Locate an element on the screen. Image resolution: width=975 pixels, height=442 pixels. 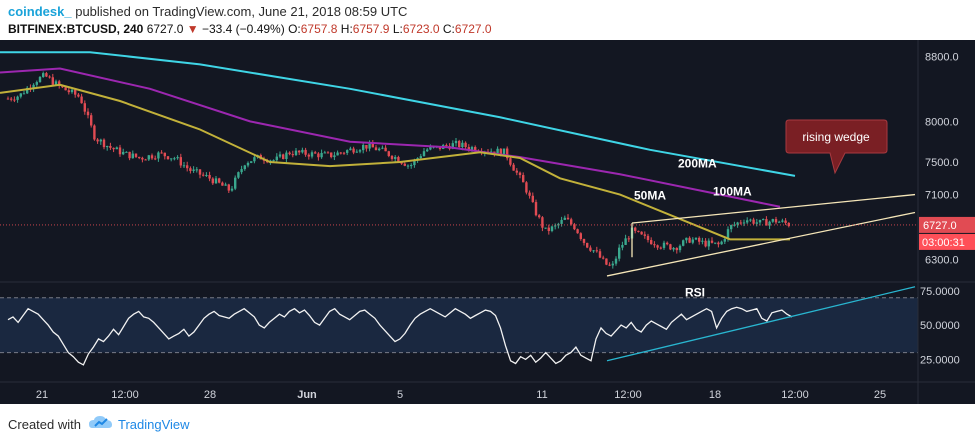
price-tick-label: 6300.0 is located at coordinates (942, 261).